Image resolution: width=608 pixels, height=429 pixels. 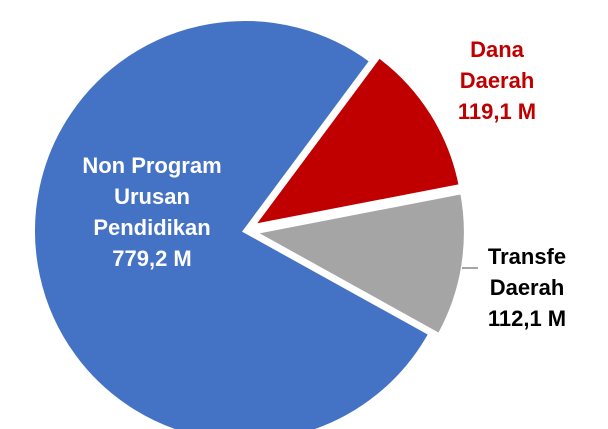 I want to click on slice-label: Dana, so click(x=497, y=49).